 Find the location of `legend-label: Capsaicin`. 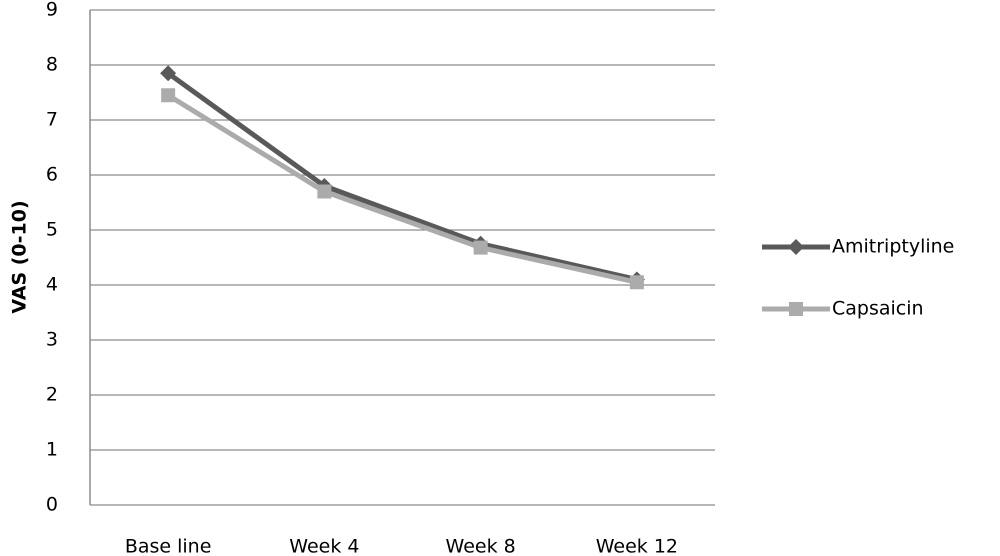

legend-label: Capsaicin is located at coordinates (878, 309).